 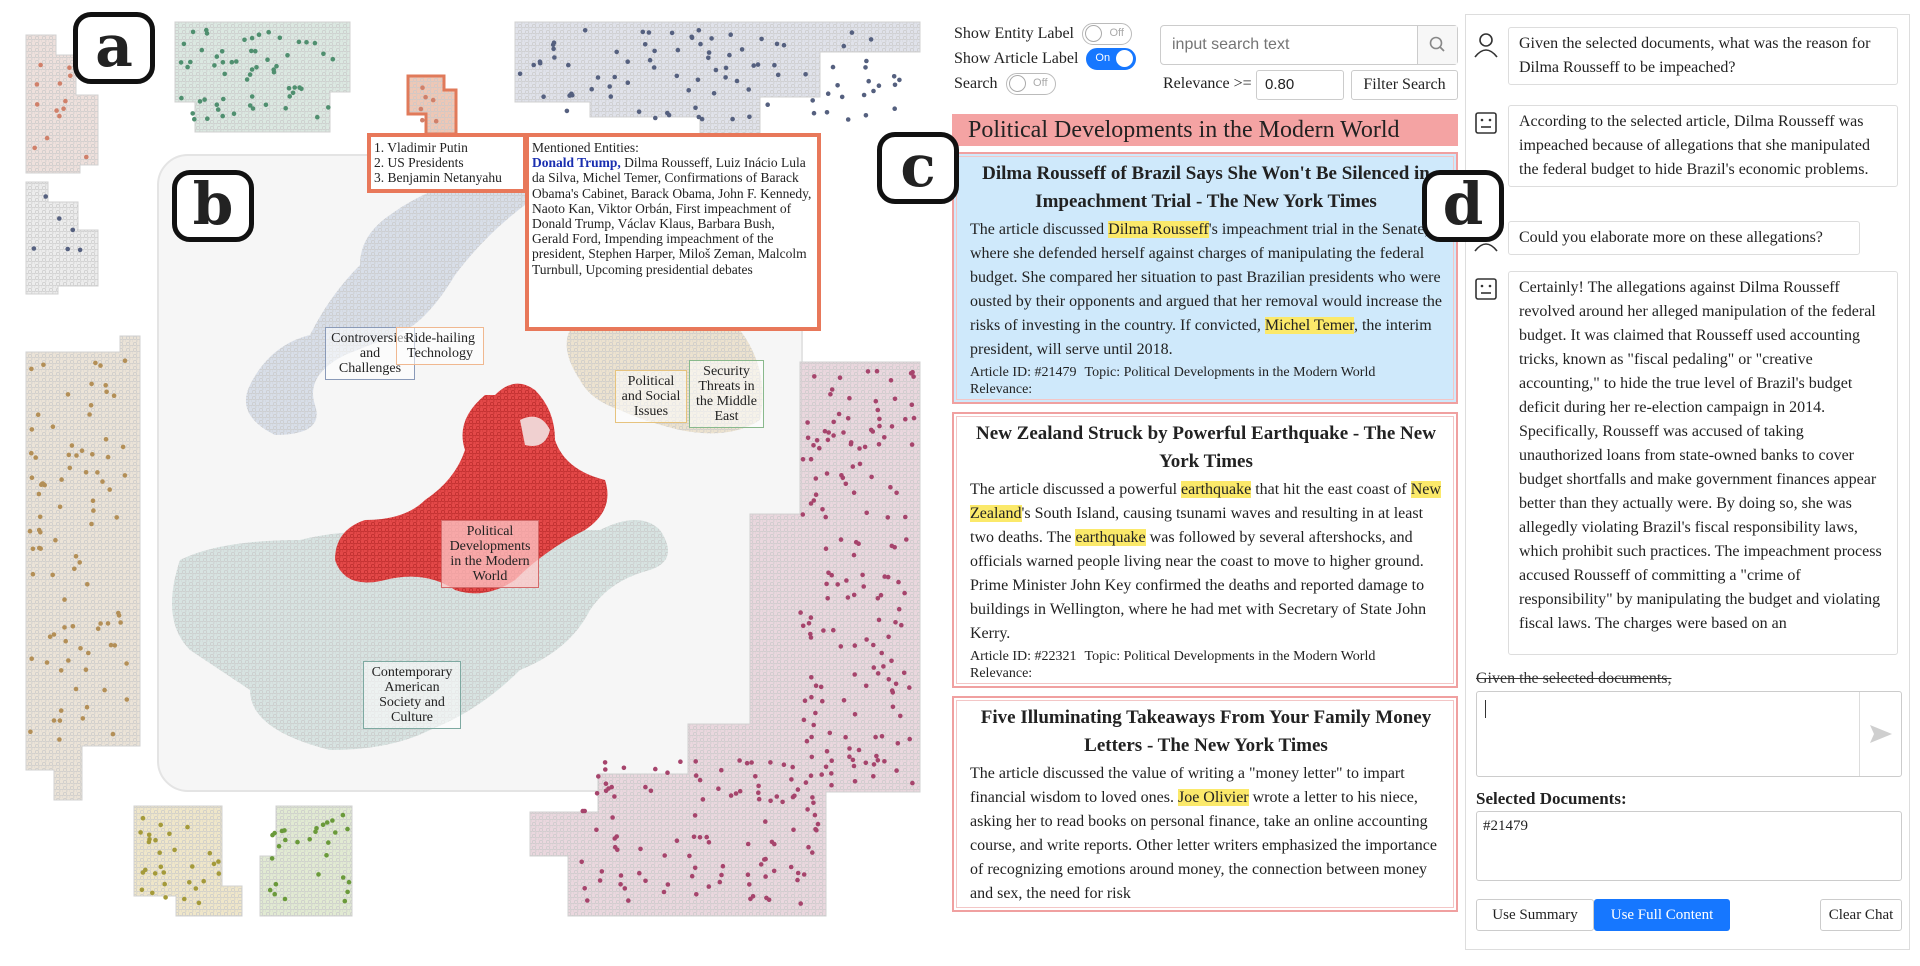 I want to click on filter-search-button: Filter Search, so click(x=1404, y=85).